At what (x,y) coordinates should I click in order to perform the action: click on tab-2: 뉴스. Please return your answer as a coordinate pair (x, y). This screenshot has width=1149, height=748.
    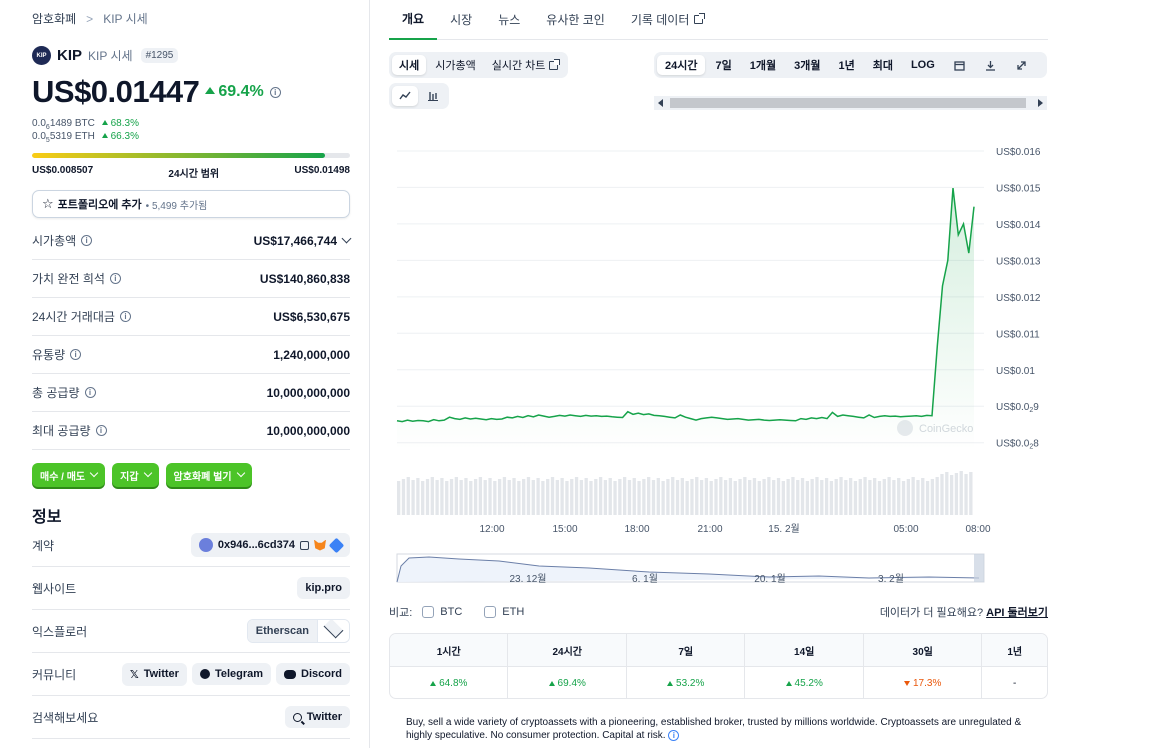
    Looking at the image, I should click on (509, 20).